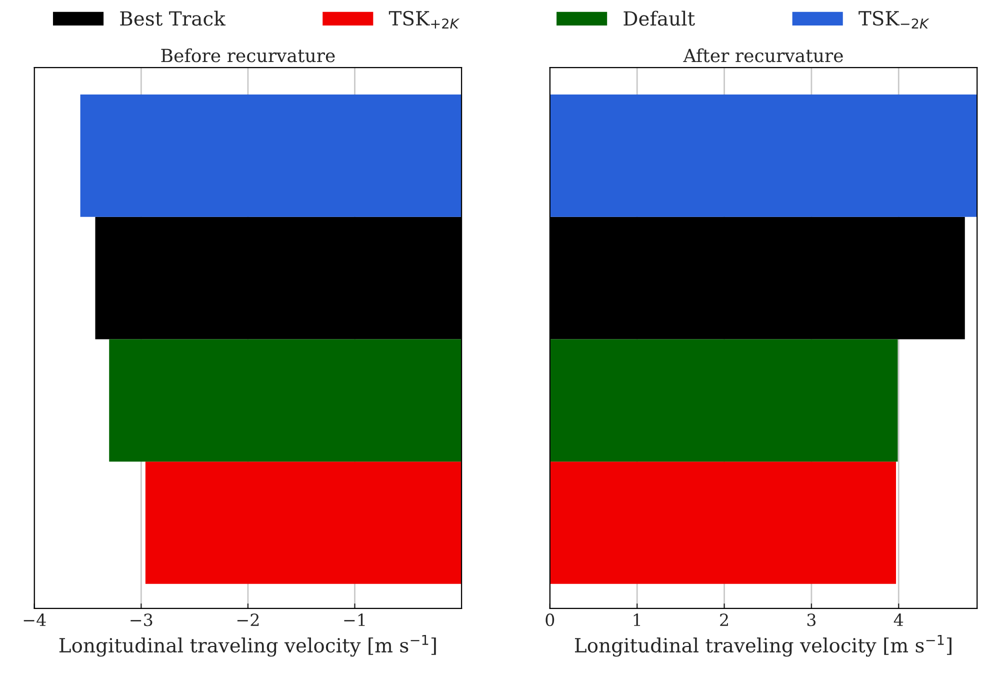  Describe the element at coordinates (424, 19) in the screenshot. I see `legend-label: TSK$_{+2K}$` at that location.